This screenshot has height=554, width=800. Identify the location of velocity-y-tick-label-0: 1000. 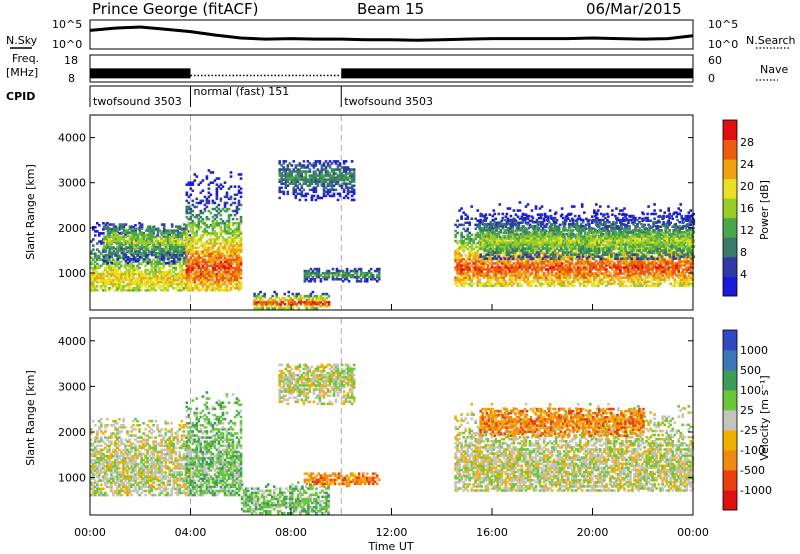
(72, 478).